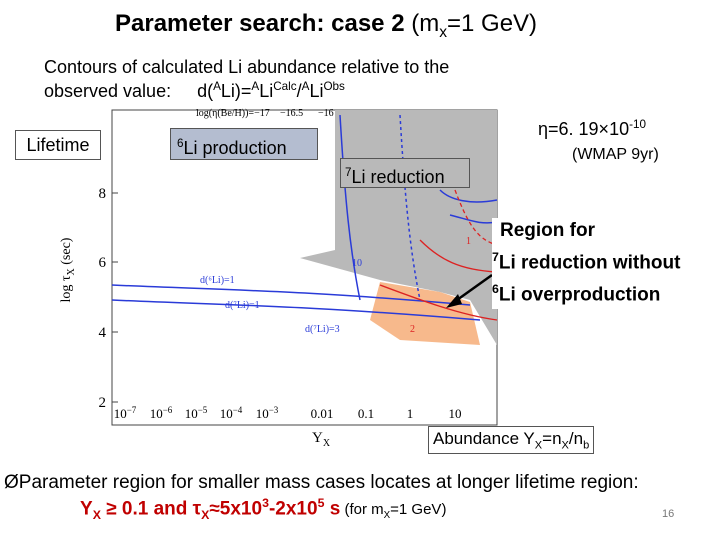  What do you see at coordinates (274, 410) in the screenshot?
I see `x-tick-exp: −3` at bounding box center [274, 410].